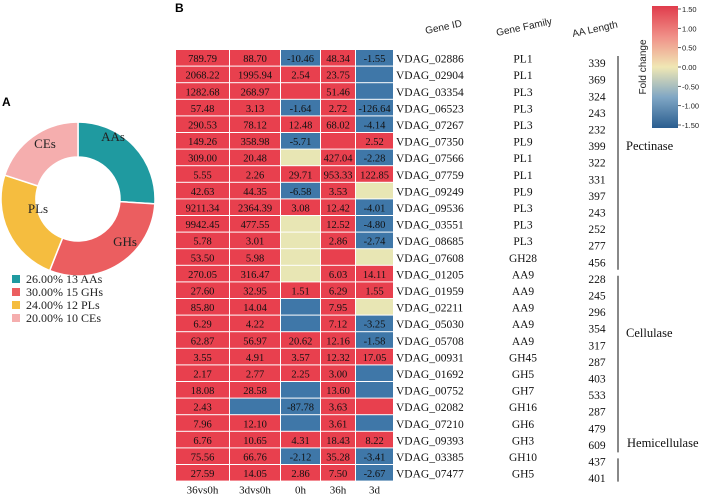  What do you see at coordinates (430, 475) in the screenshot?
I see `gene-id-label: VDAG_07477` at bounding box center [430, 475].